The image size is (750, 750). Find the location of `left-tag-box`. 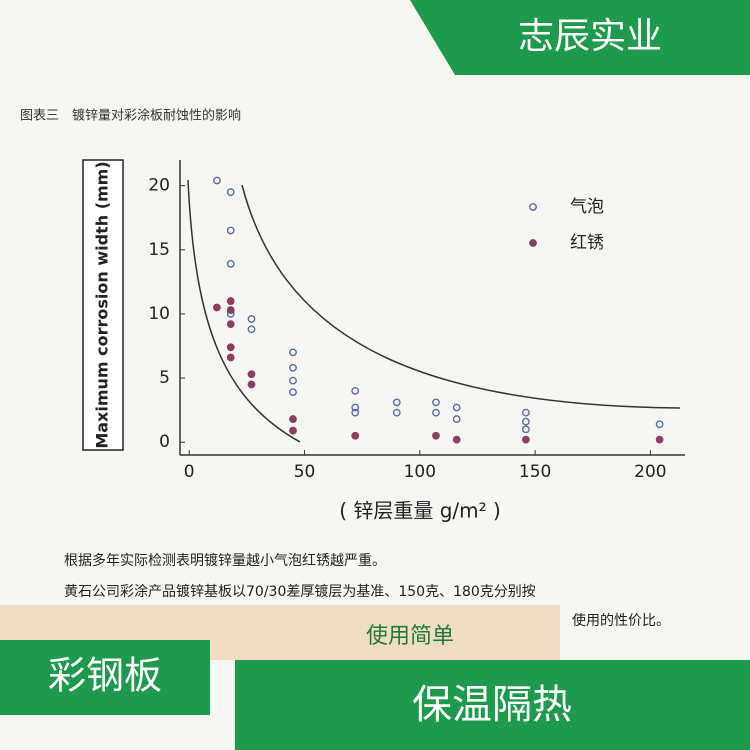

left-tag-box is located at coordinates (105, 677).